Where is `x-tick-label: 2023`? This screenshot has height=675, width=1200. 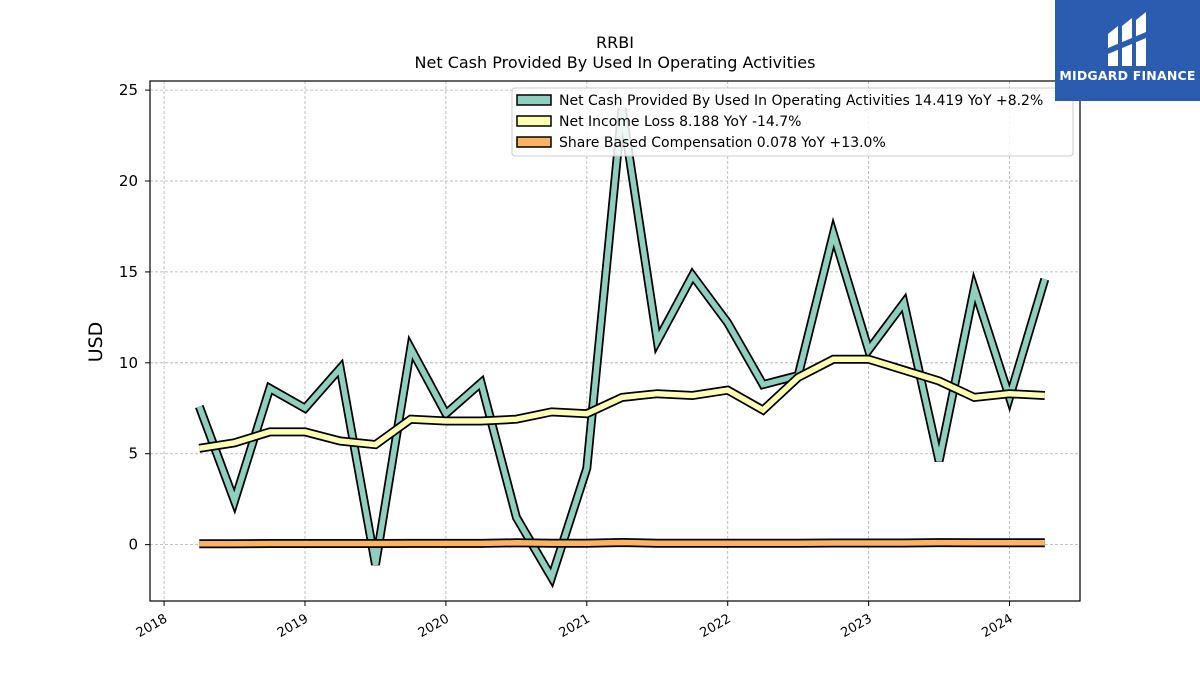 x-tick-label: 2023 is located at coordinates (856, 626).